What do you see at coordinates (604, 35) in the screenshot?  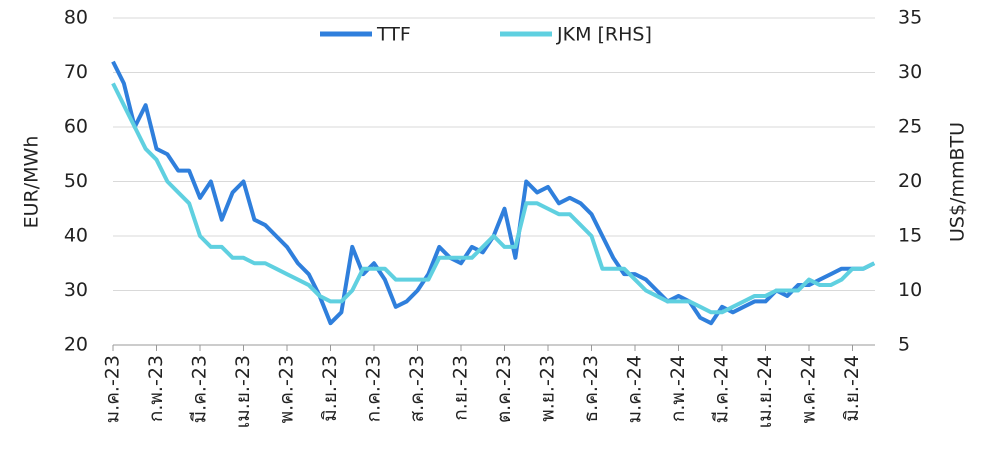 I see `legend-label: JKM [RHS]` at bounding box center [604, 35].